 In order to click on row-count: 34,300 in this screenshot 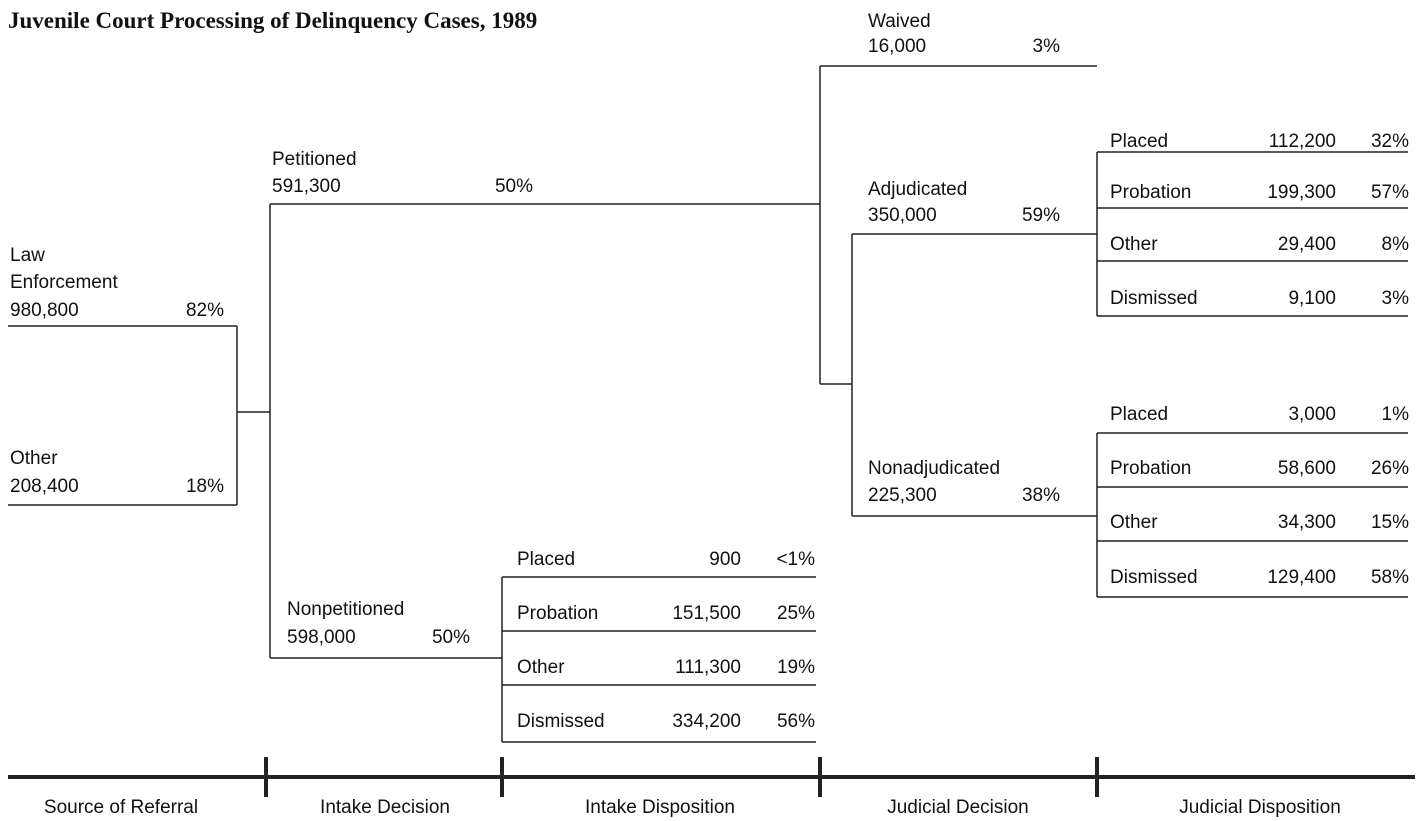, I will do `click(1306, 522)`.